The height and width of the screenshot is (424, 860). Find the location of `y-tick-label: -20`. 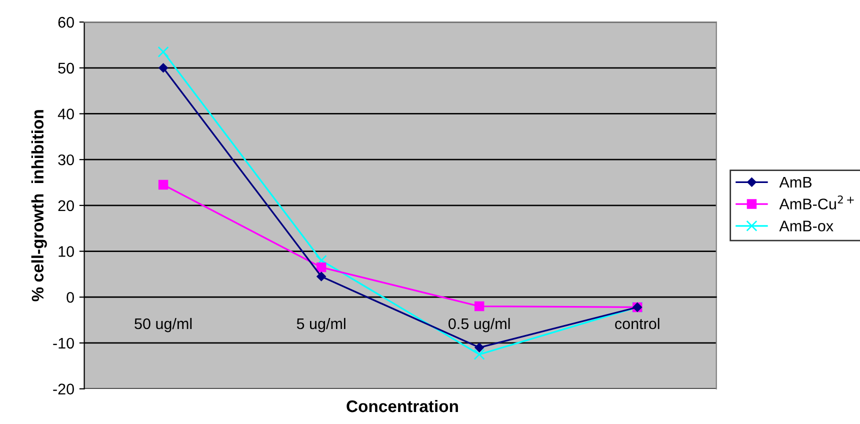

y-tick-label: -20 is located at coordinates (63, 389).